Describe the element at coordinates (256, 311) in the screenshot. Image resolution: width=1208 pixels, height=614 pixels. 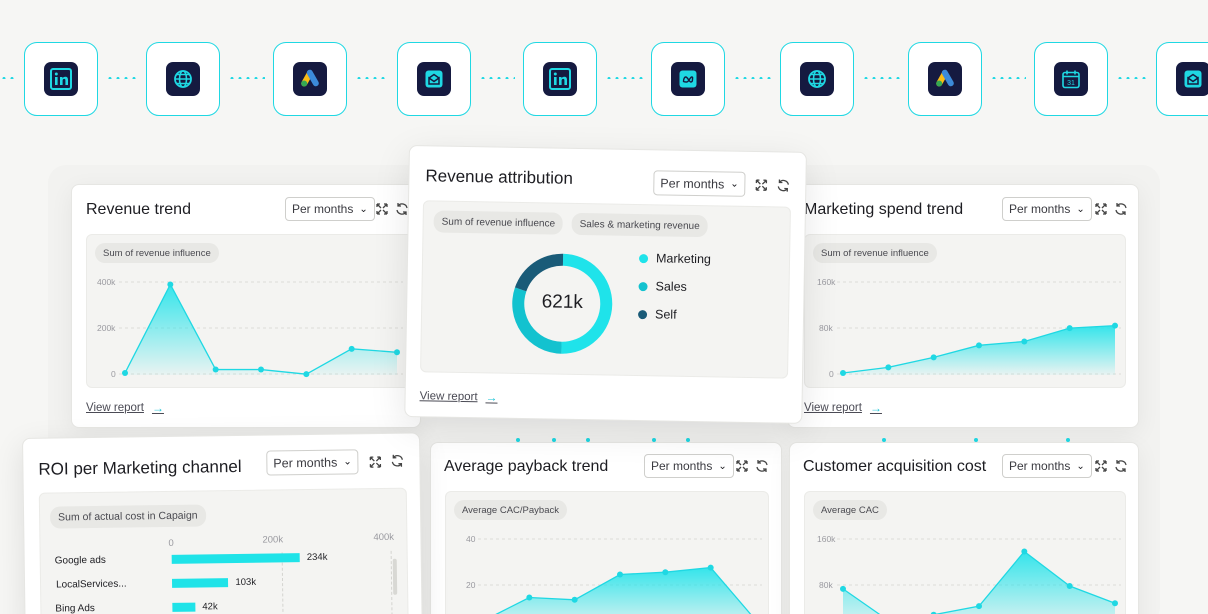
I see `chart-panel: Sum of revenue influence 400k 200k 0` at that location.